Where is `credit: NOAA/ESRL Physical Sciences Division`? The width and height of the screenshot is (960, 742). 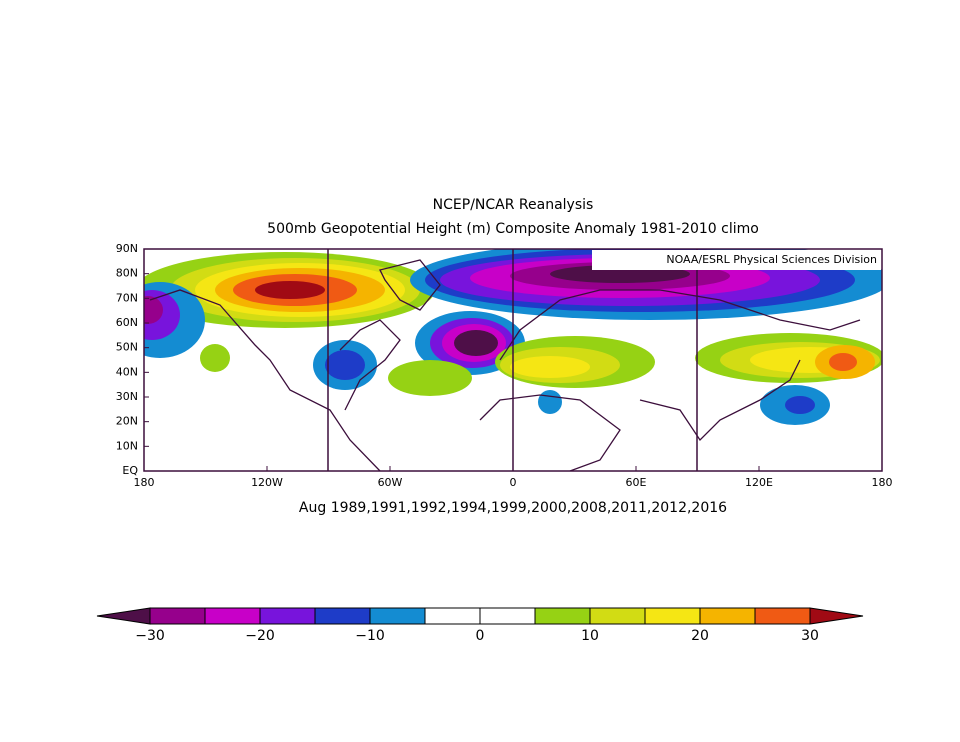
credit: NOAA/ESRL Physical Sciences Division is located at coordinates (771, 259).